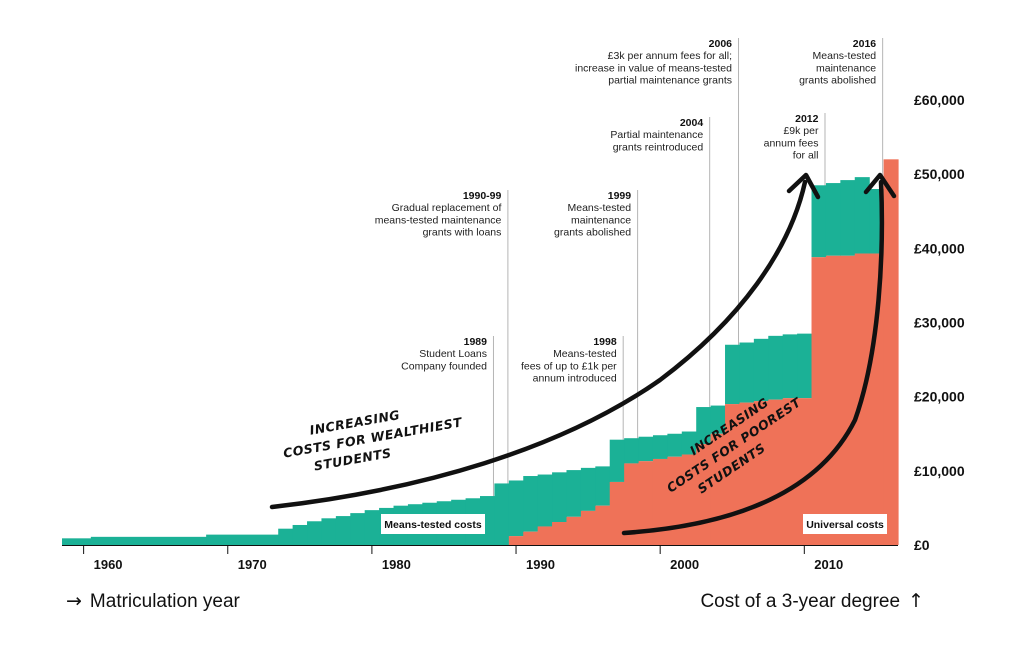 Image resolution: width=1024 pixels, height=654 pixels. Describe the element at coordinates (396, 564) in the screenshot. I see `x-tick-label: 1980` at that location.